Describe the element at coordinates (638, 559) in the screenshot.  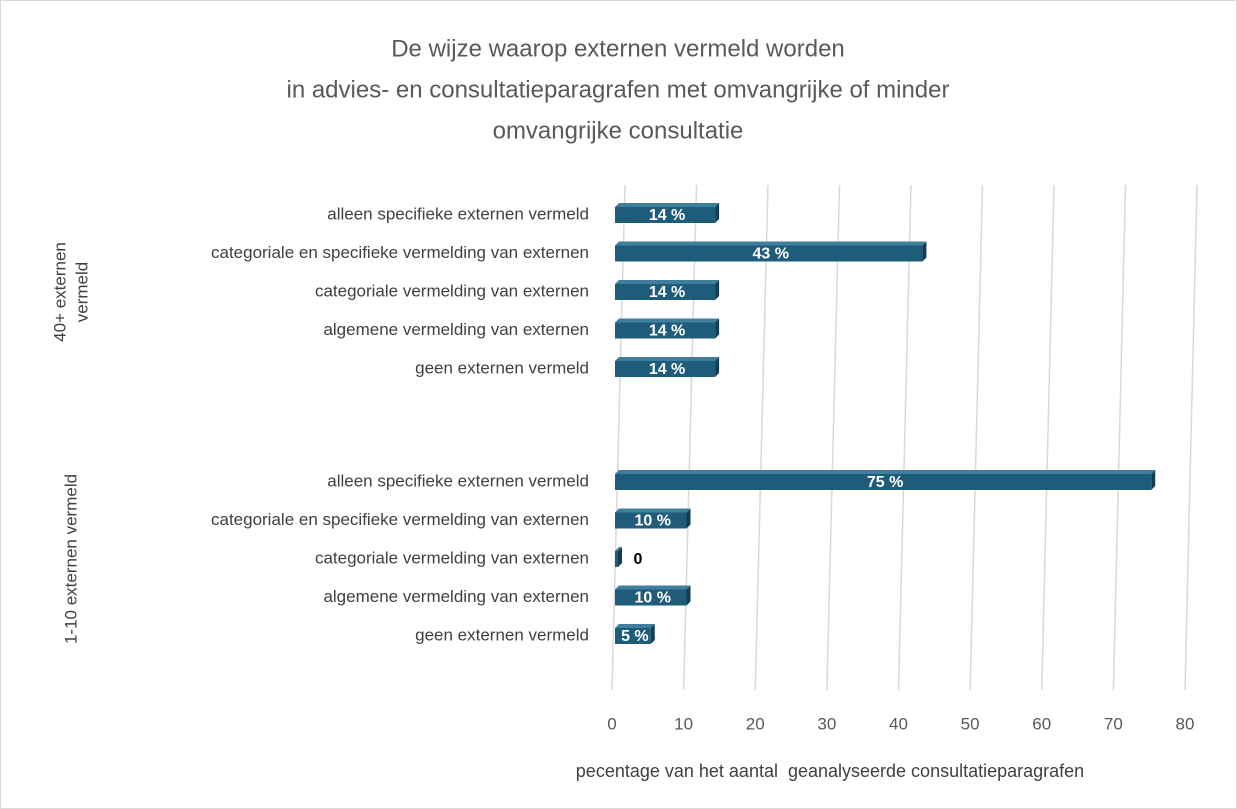
I see `value-label: 0` at that location.